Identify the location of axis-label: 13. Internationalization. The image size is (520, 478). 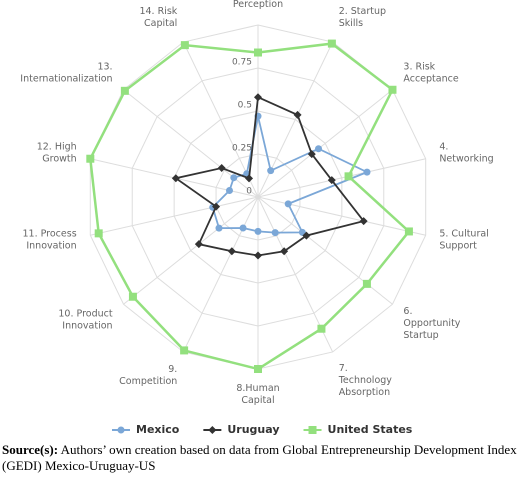
(66, 73).